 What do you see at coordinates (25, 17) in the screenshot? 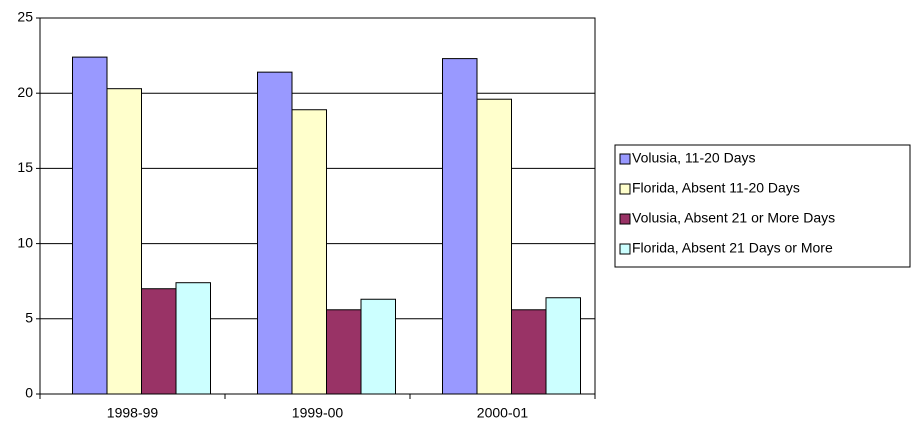
I see `y-tick-label: 25` at bounding box center [25, 17].